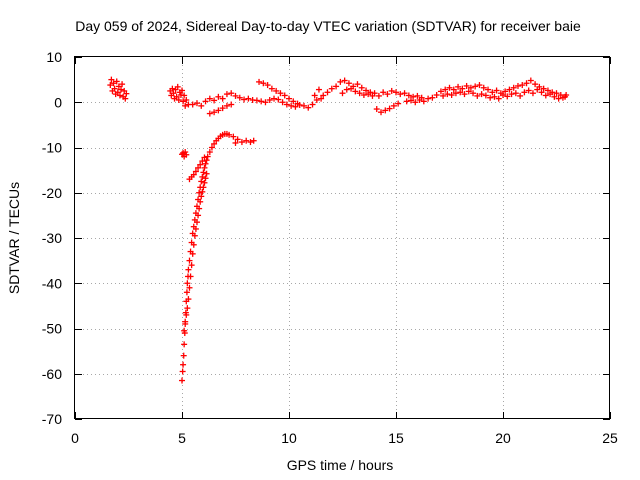 This screenshot has height=480, width=640. I want to click on x-axis-label: GPS time / hours, so click(340, 465).